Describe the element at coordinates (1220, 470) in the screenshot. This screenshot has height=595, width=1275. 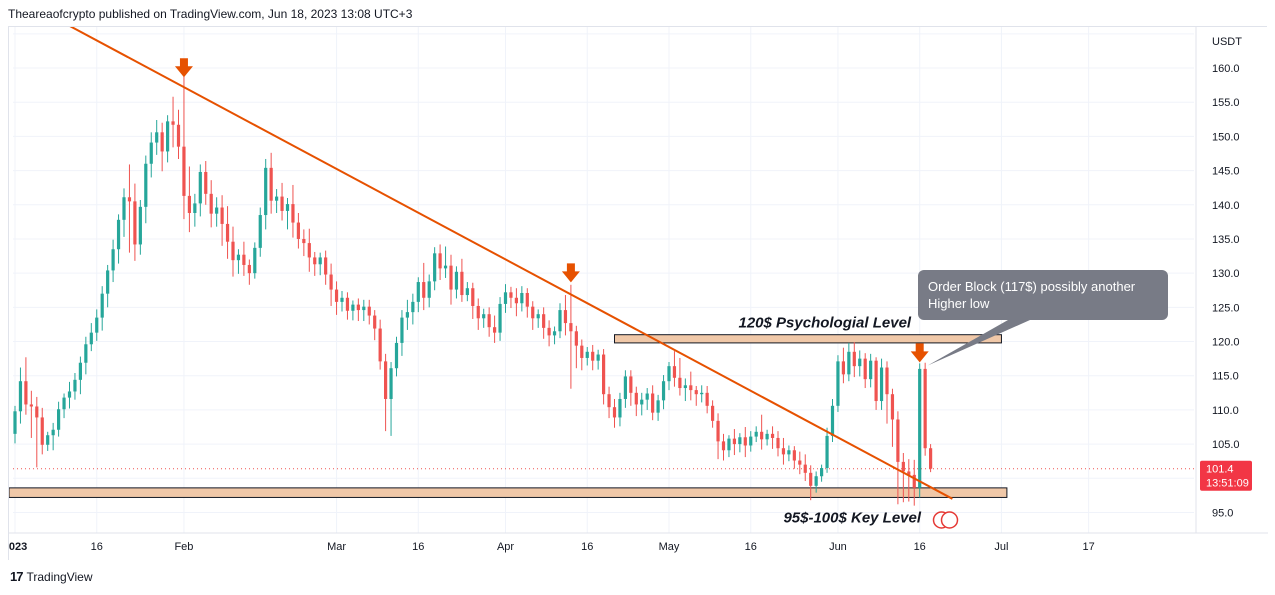
I see `last-price-value: 101.4` at that location.